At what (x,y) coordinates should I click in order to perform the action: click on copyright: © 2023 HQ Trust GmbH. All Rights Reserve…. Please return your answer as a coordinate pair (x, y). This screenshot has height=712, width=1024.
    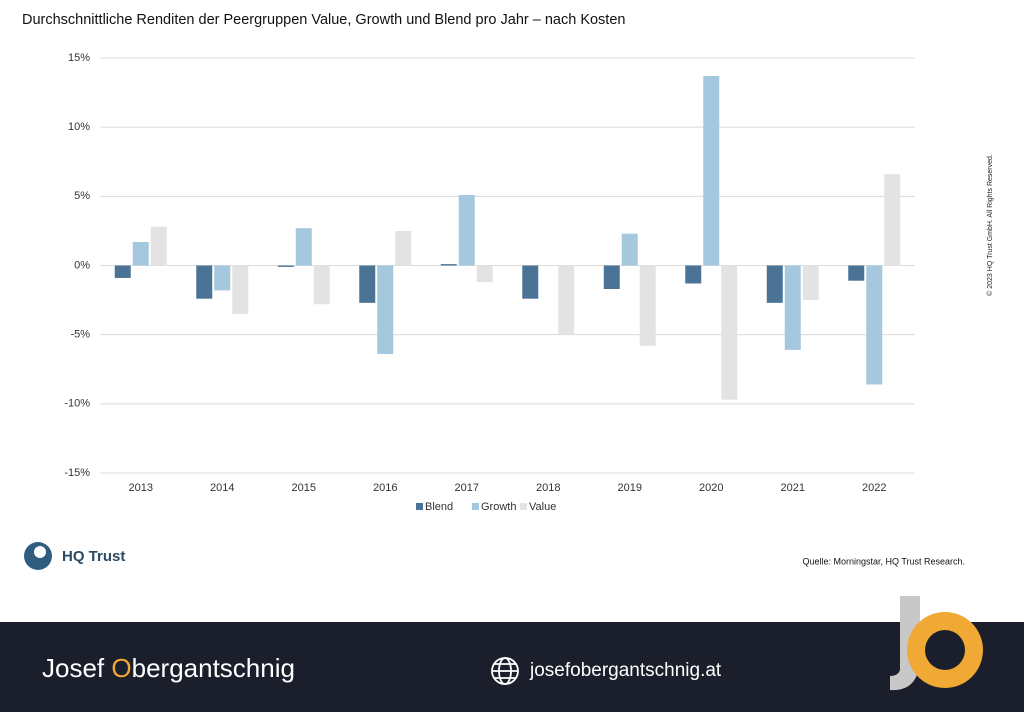
    Looking at the image, I should click on (990, 225).